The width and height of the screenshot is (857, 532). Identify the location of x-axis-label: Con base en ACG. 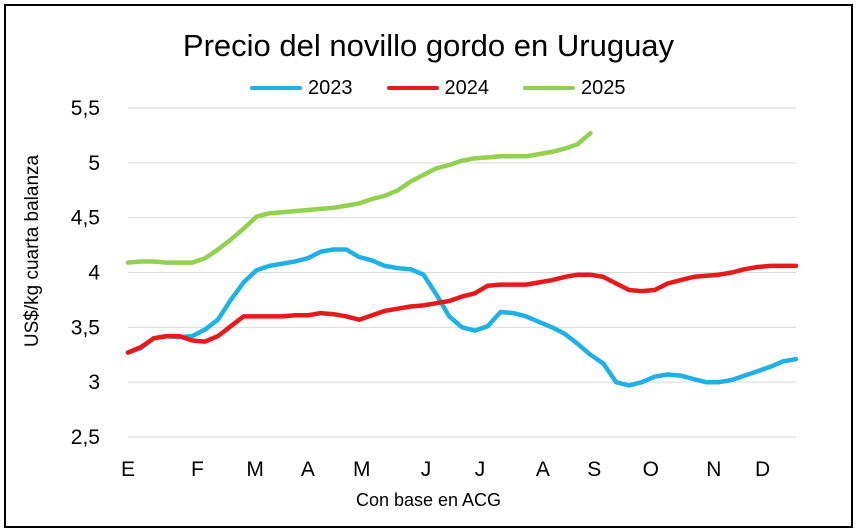
(428, 500).